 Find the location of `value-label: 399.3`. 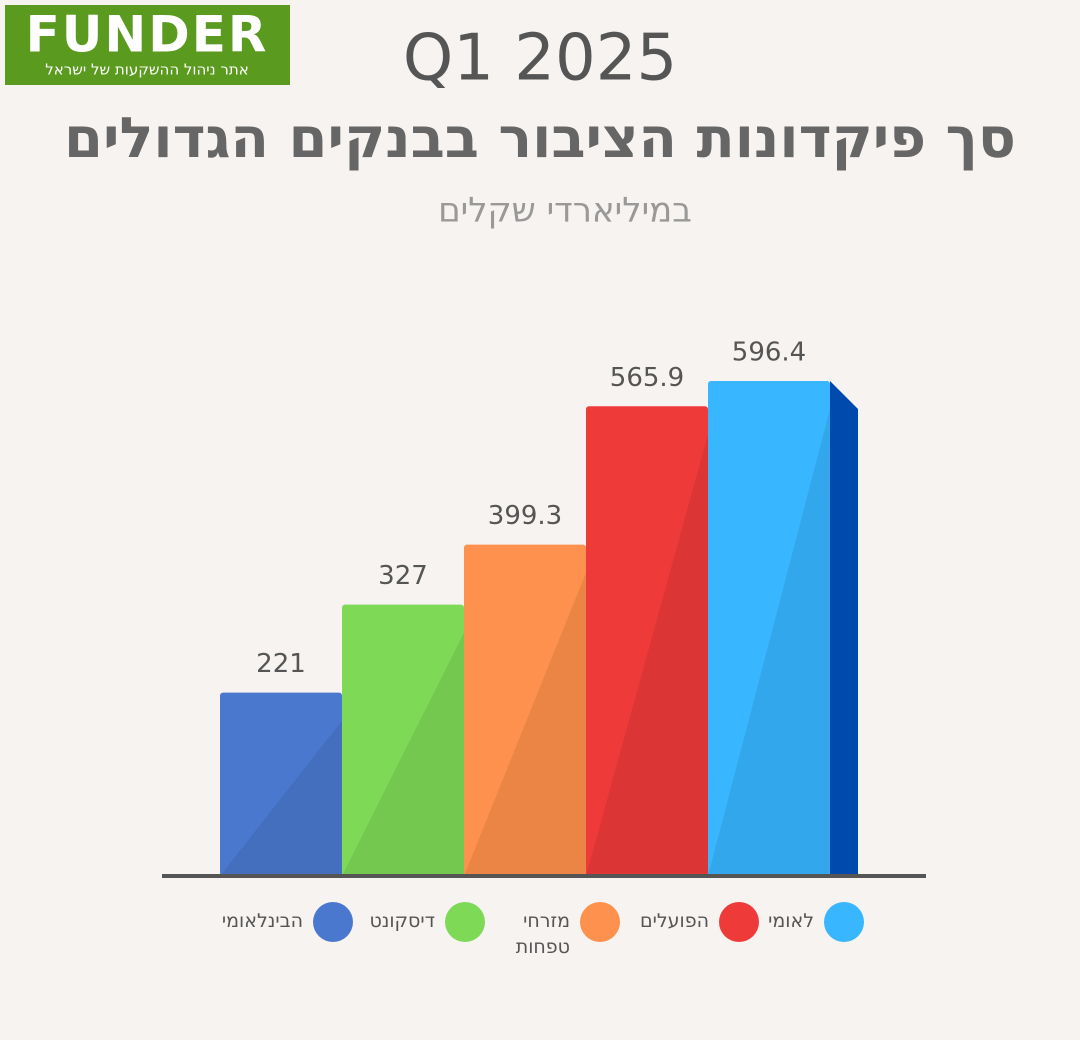

value-label: 399.3 is located at coordinates (525, 516).